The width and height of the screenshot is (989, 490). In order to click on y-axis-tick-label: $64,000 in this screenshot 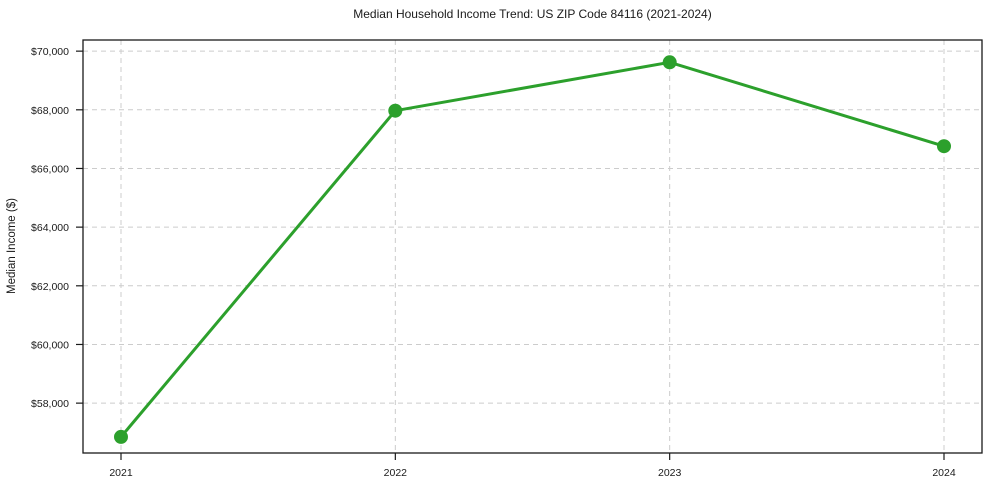, I will do `click(50, 228)`.